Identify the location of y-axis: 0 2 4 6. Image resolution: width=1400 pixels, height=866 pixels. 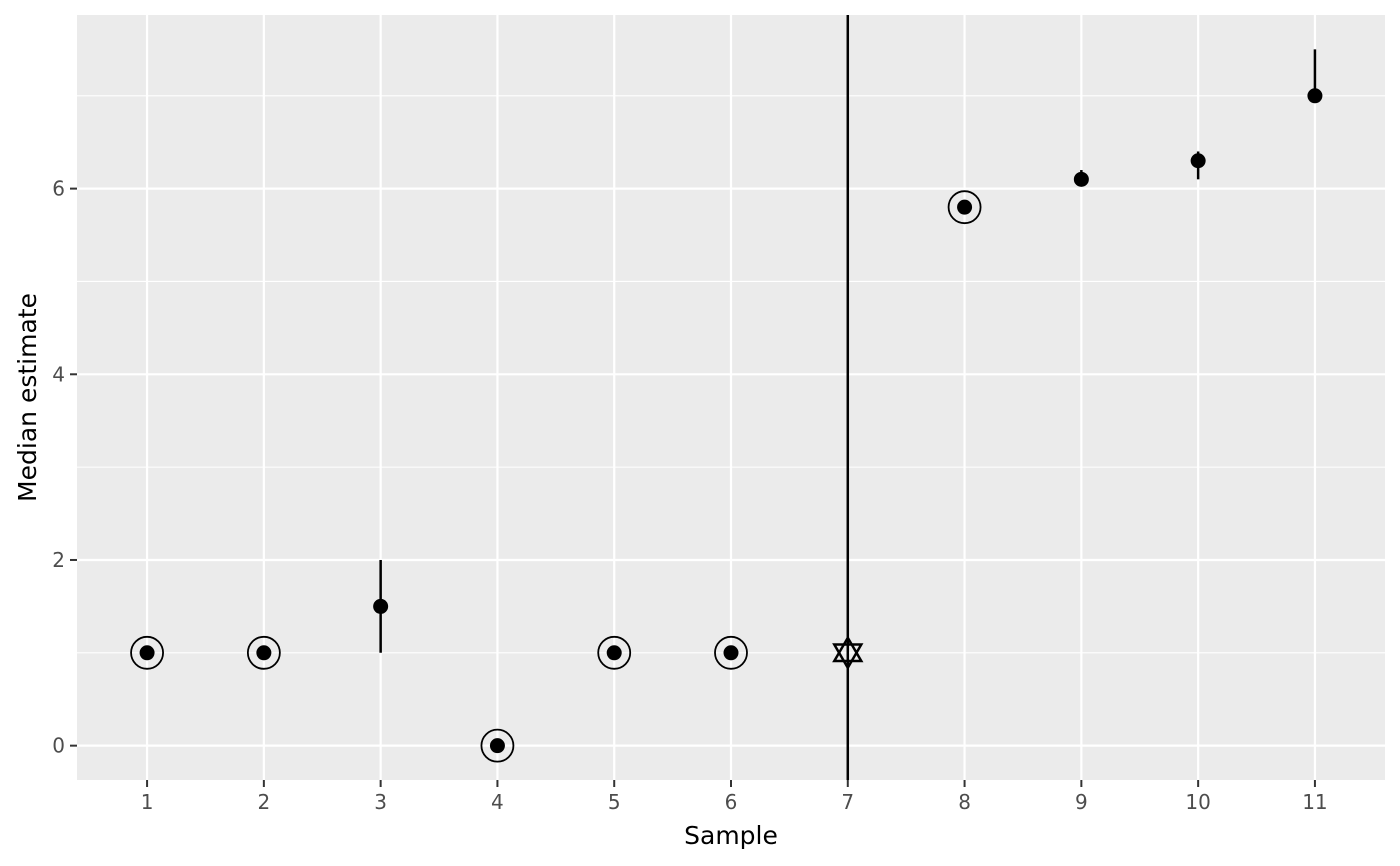
(64, 467).